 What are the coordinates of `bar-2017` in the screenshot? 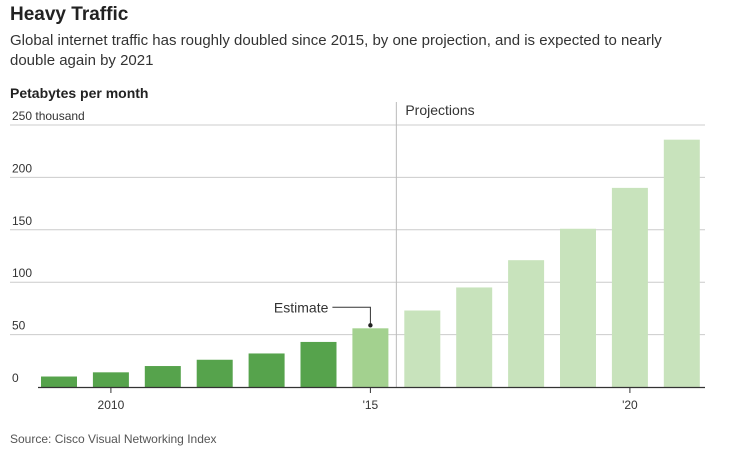 It's located at (474, 337).